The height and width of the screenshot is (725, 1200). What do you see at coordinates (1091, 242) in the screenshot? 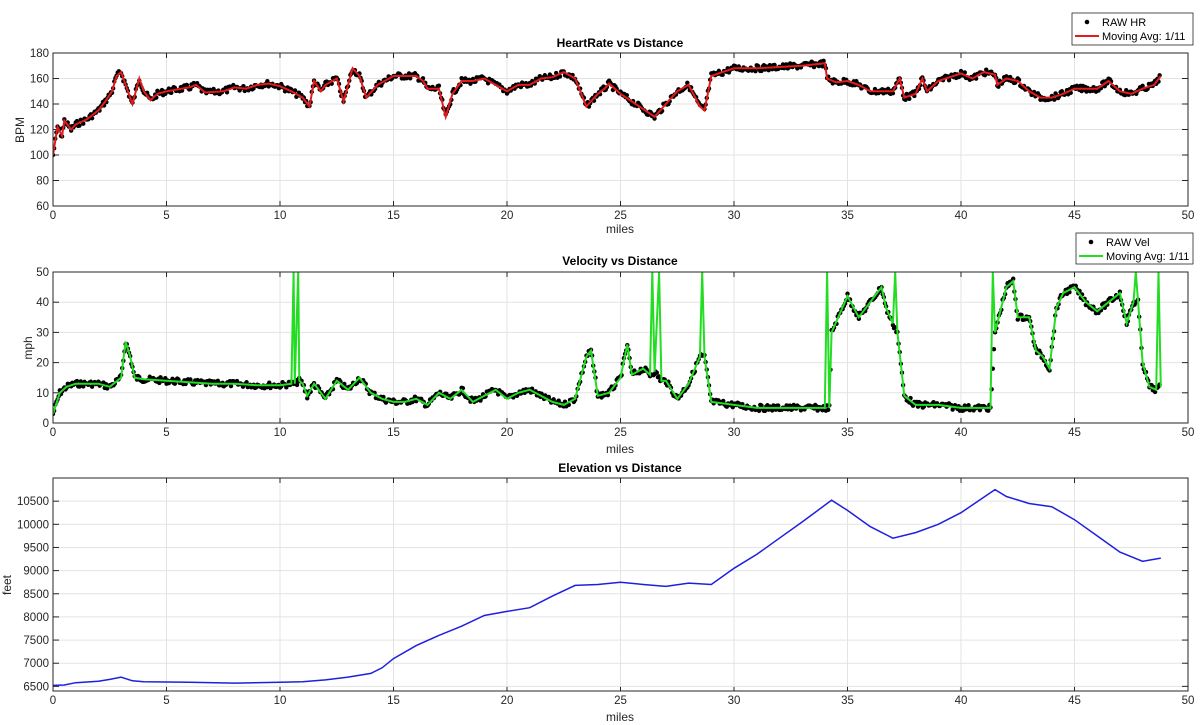
I see `legend-marker-raw-vel` at bounding box center [1091, 242].